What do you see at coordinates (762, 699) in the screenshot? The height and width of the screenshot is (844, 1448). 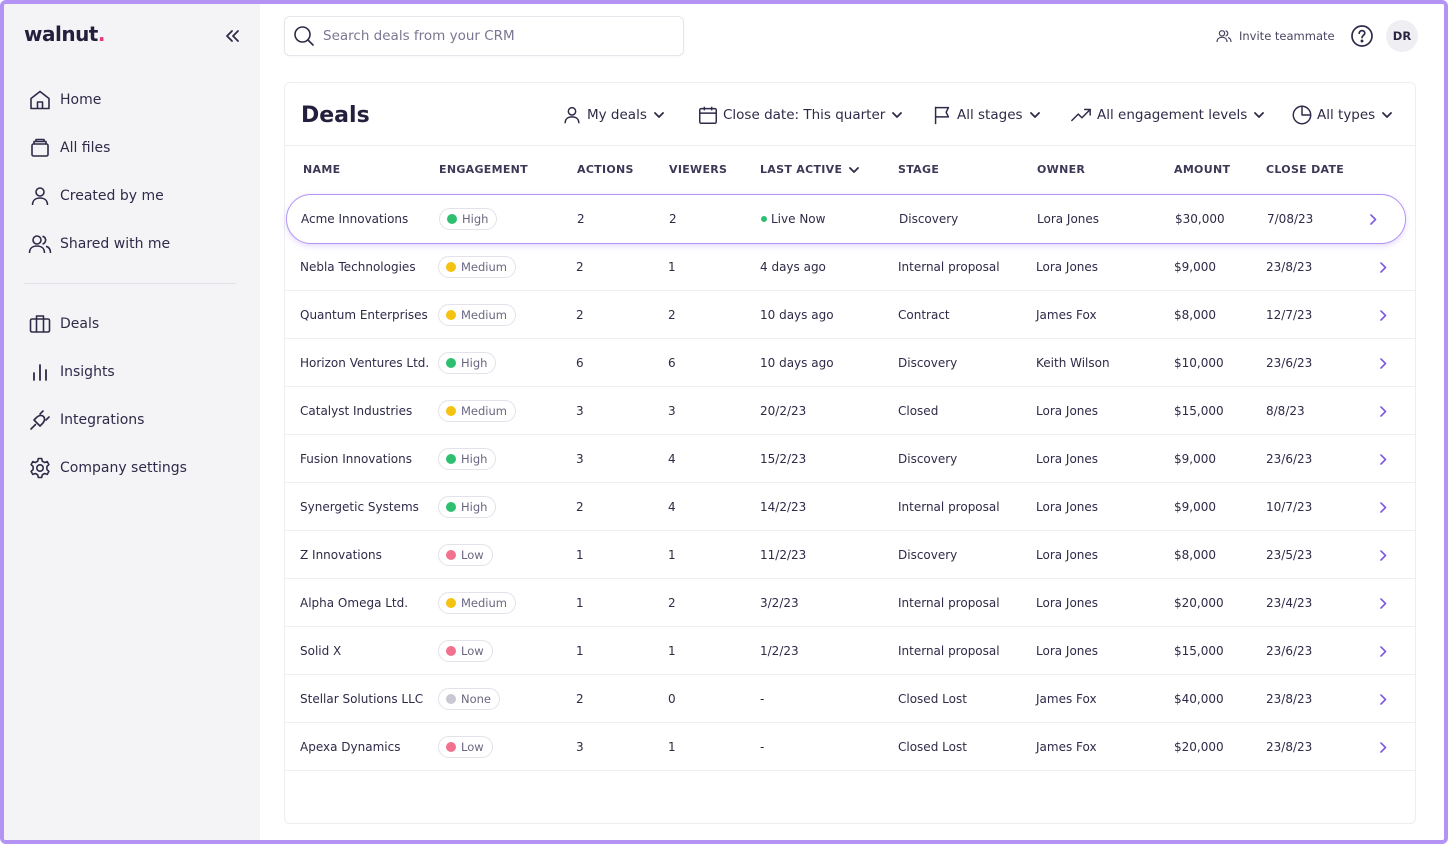 I see `last-active-cell: -` at bounding box center [762, 699].